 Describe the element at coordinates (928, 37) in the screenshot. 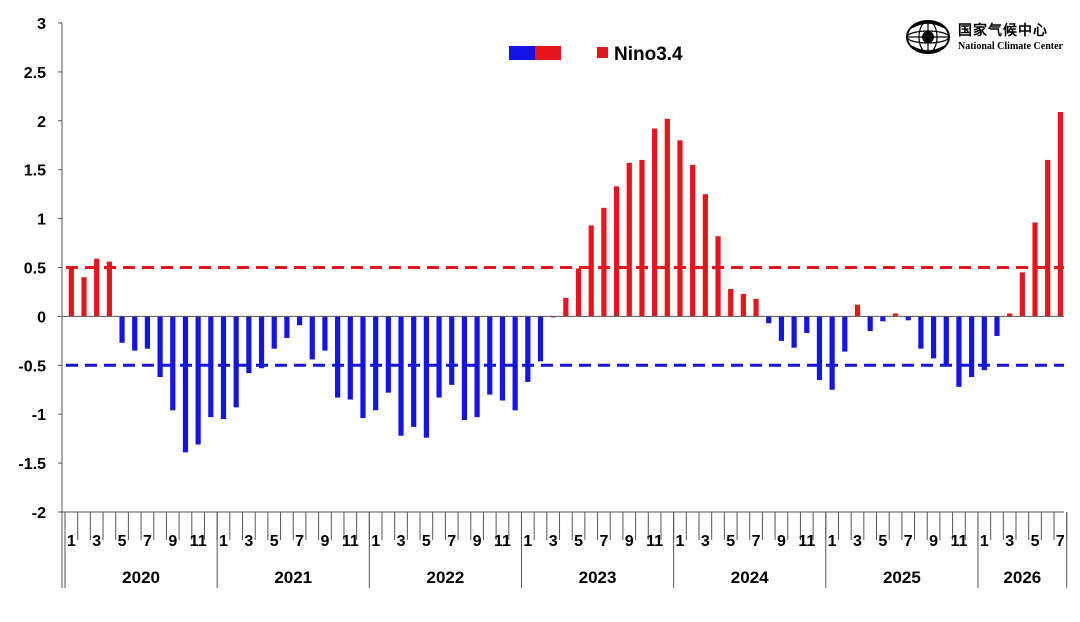

I see `ncc-globe-logo-icon` at that location.